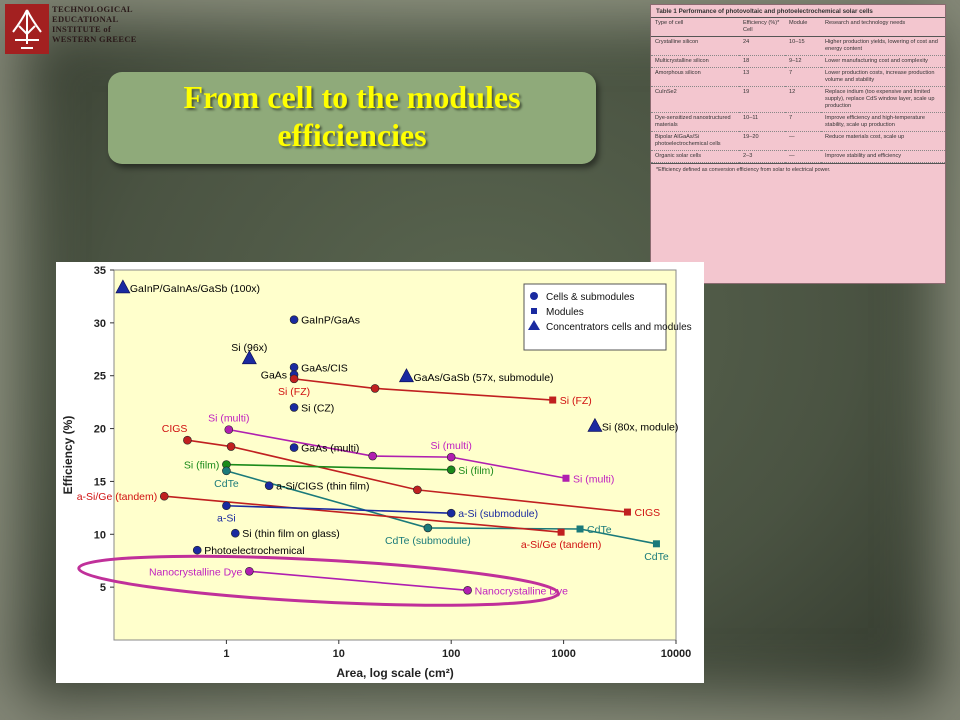 Image resolution: width=960 pixels, height=720 pixels. What do you see at coordinates (103, 588) in the screenshot?
I see `y-tick-label: 5` at bounding box center [103, 588].